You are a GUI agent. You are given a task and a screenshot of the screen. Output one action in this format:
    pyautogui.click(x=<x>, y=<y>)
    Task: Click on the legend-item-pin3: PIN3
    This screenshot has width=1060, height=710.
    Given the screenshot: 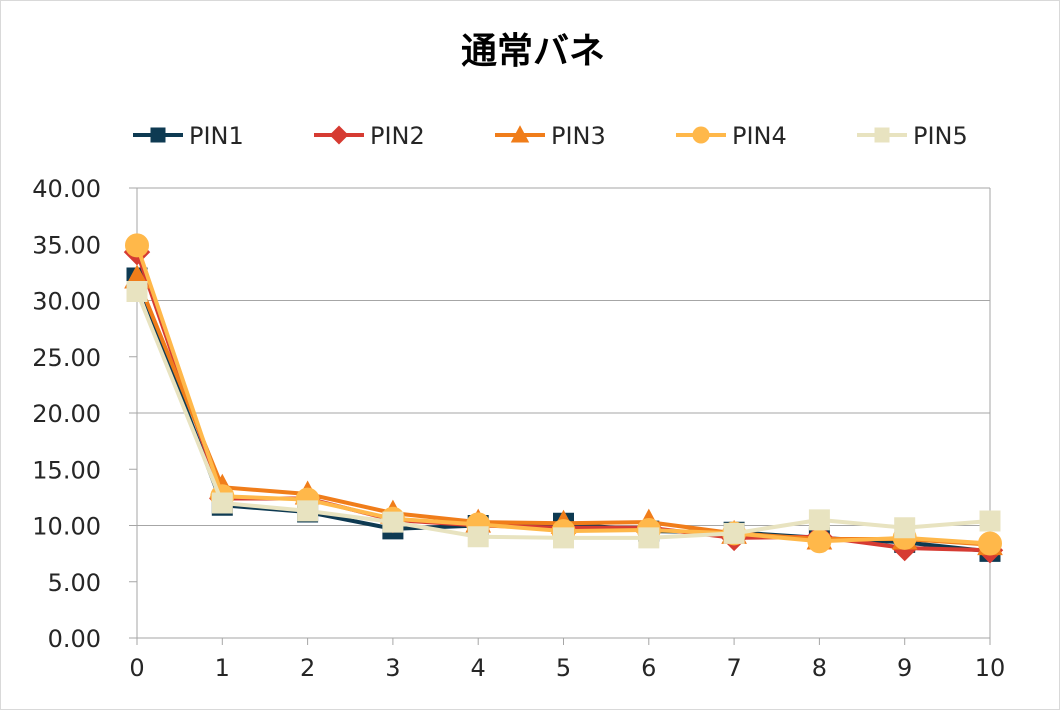 What is the action you would take?
    pyautogui.click(x=550, y=136)
    